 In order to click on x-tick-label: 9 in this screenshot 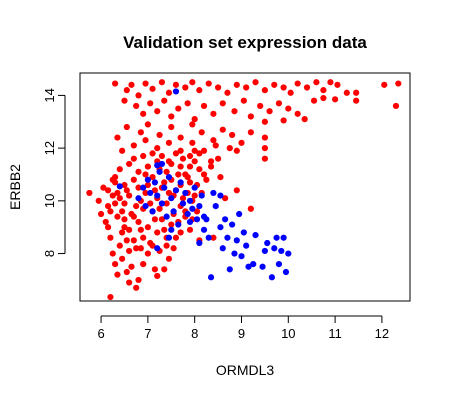, I will do `click(241, 333)`.